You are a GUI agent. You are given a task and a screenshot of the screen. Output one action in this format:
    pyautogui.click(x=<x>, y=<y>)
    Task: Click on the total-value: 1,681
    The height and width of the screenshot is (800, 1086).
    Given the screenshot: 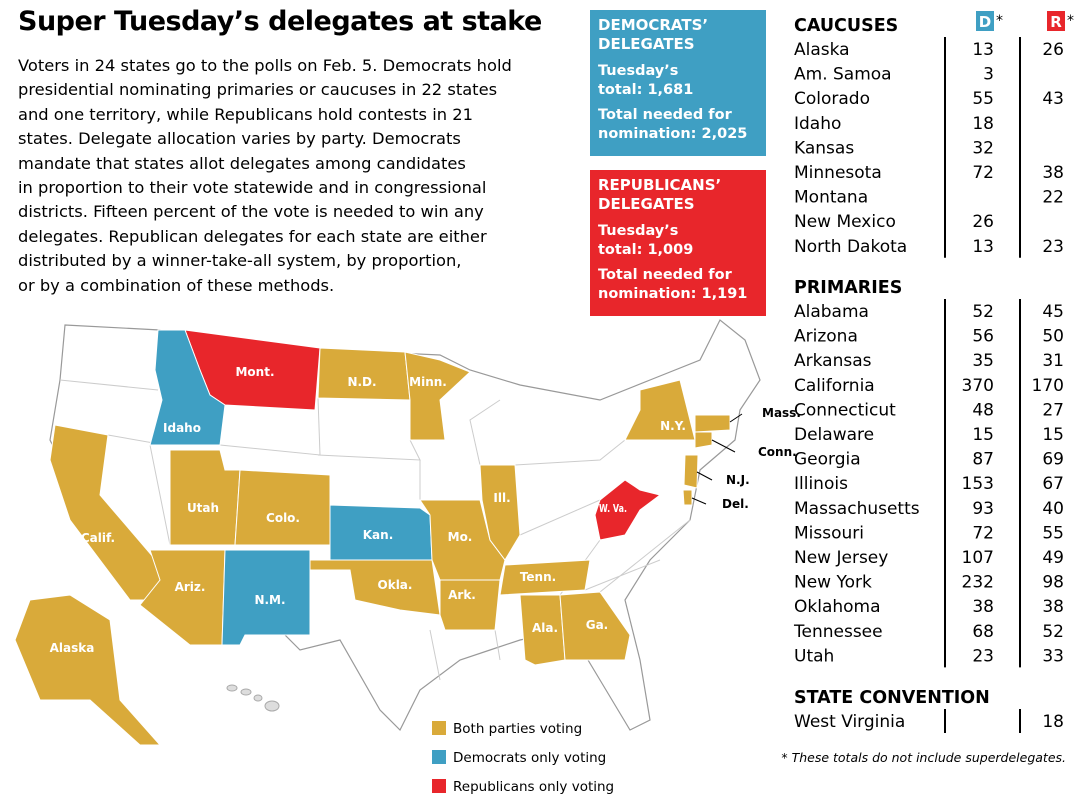 What is the action you would take?
    pyautogui.click(x=670, y=90)
    